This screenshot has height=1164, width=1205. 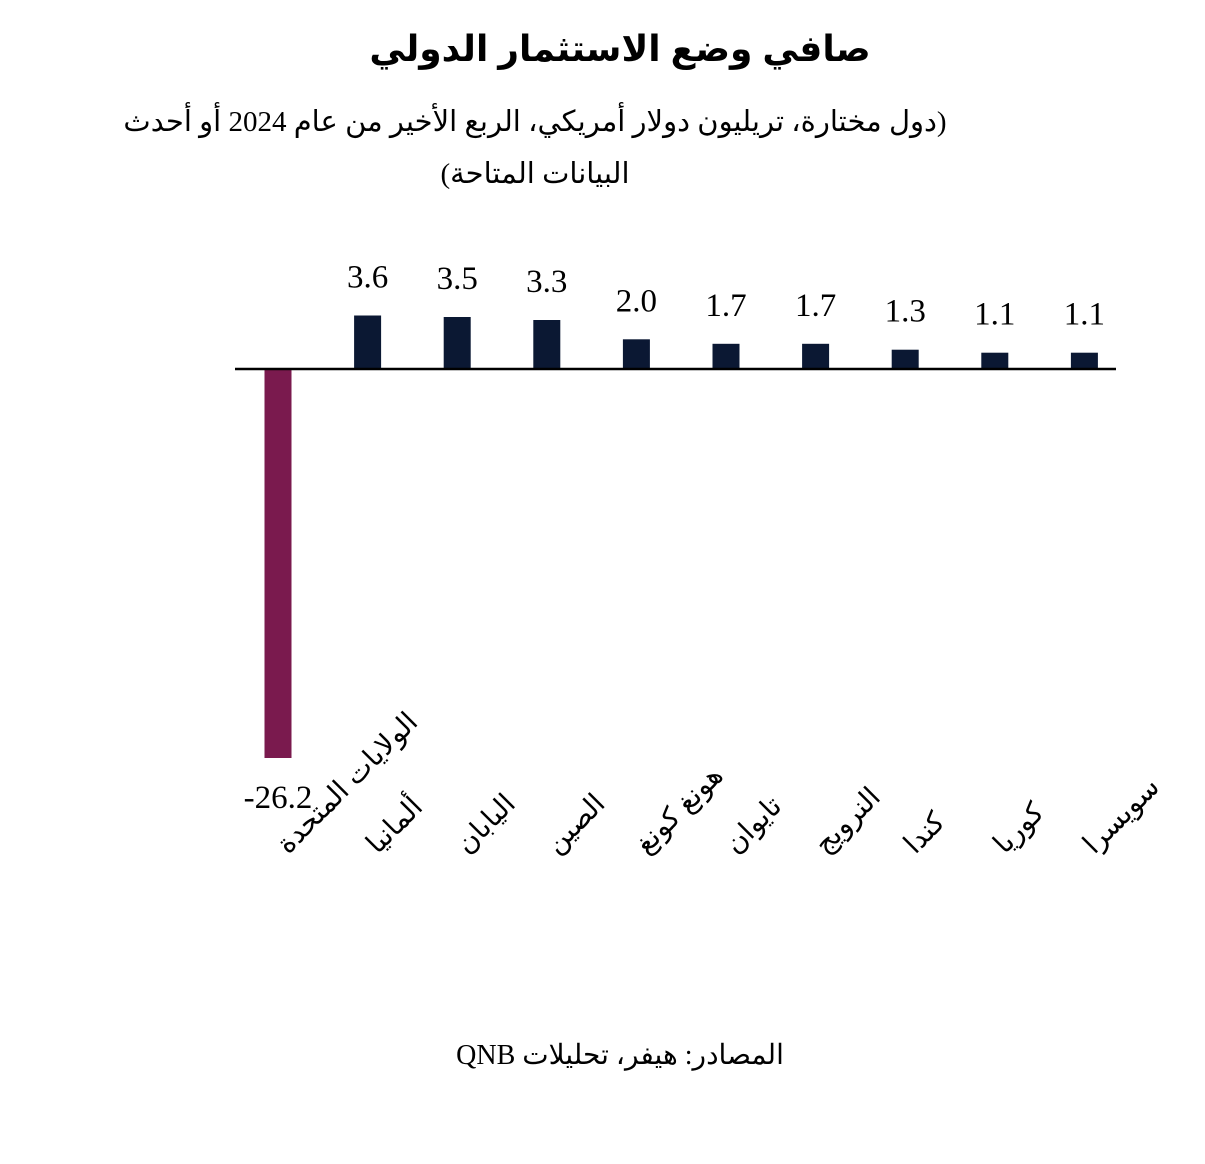 What do you see at coordinates (620, 1055) in the screenshot?
I see `source-note: المصادر: هيفر، تحليلات QNB` at bounding box center [620, 1055].